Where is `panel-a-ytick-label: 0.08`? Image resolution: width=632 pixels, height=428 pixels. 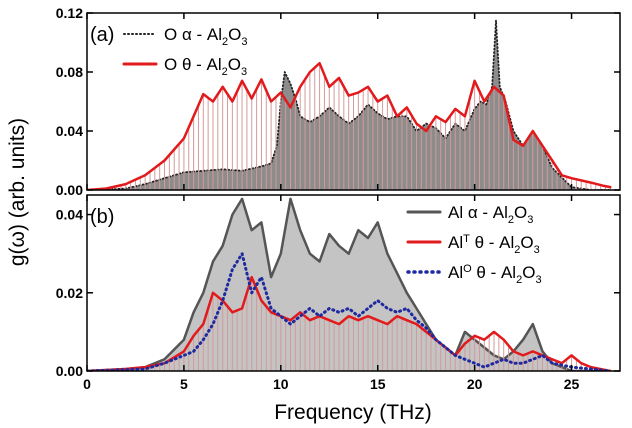 panel-a-ytick-label: 0.08 is located at coordinates (69, 72).